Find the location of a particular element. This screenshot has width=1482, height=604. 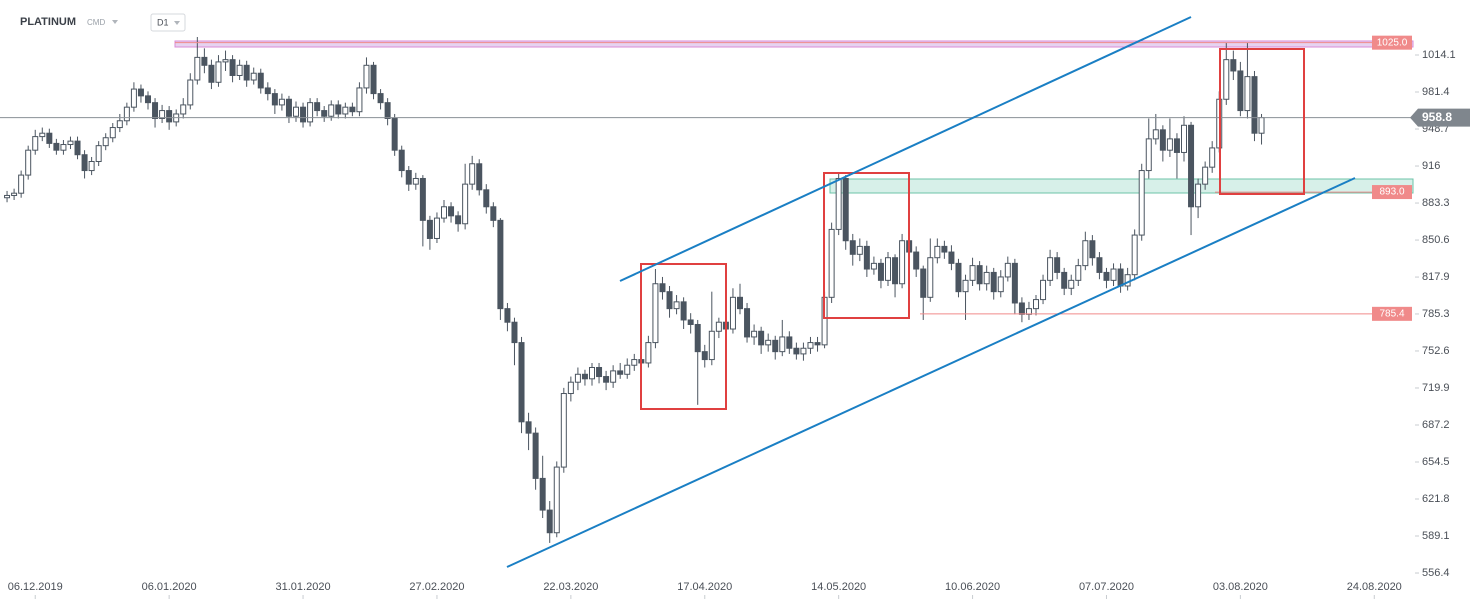

y-tick-label: 752.6 is located at coordinates (1436, 351).